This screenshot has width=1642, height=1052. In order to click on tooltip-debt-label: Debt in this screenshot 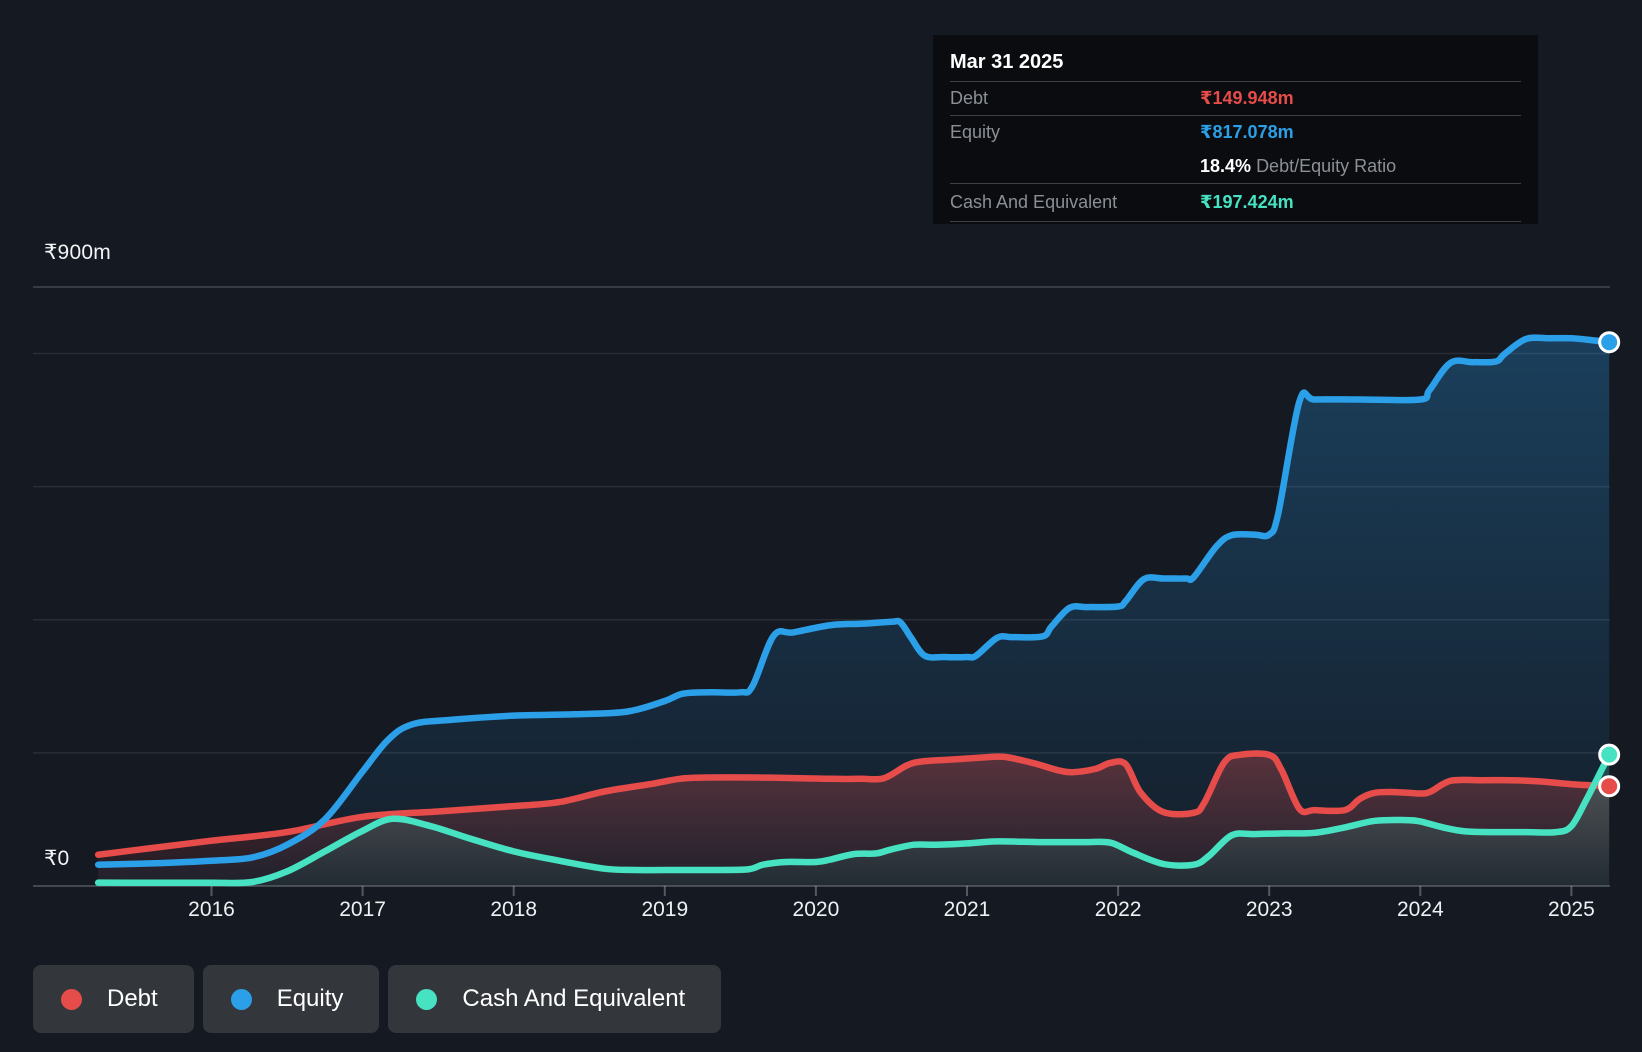, I will do `click(969, 98)`.